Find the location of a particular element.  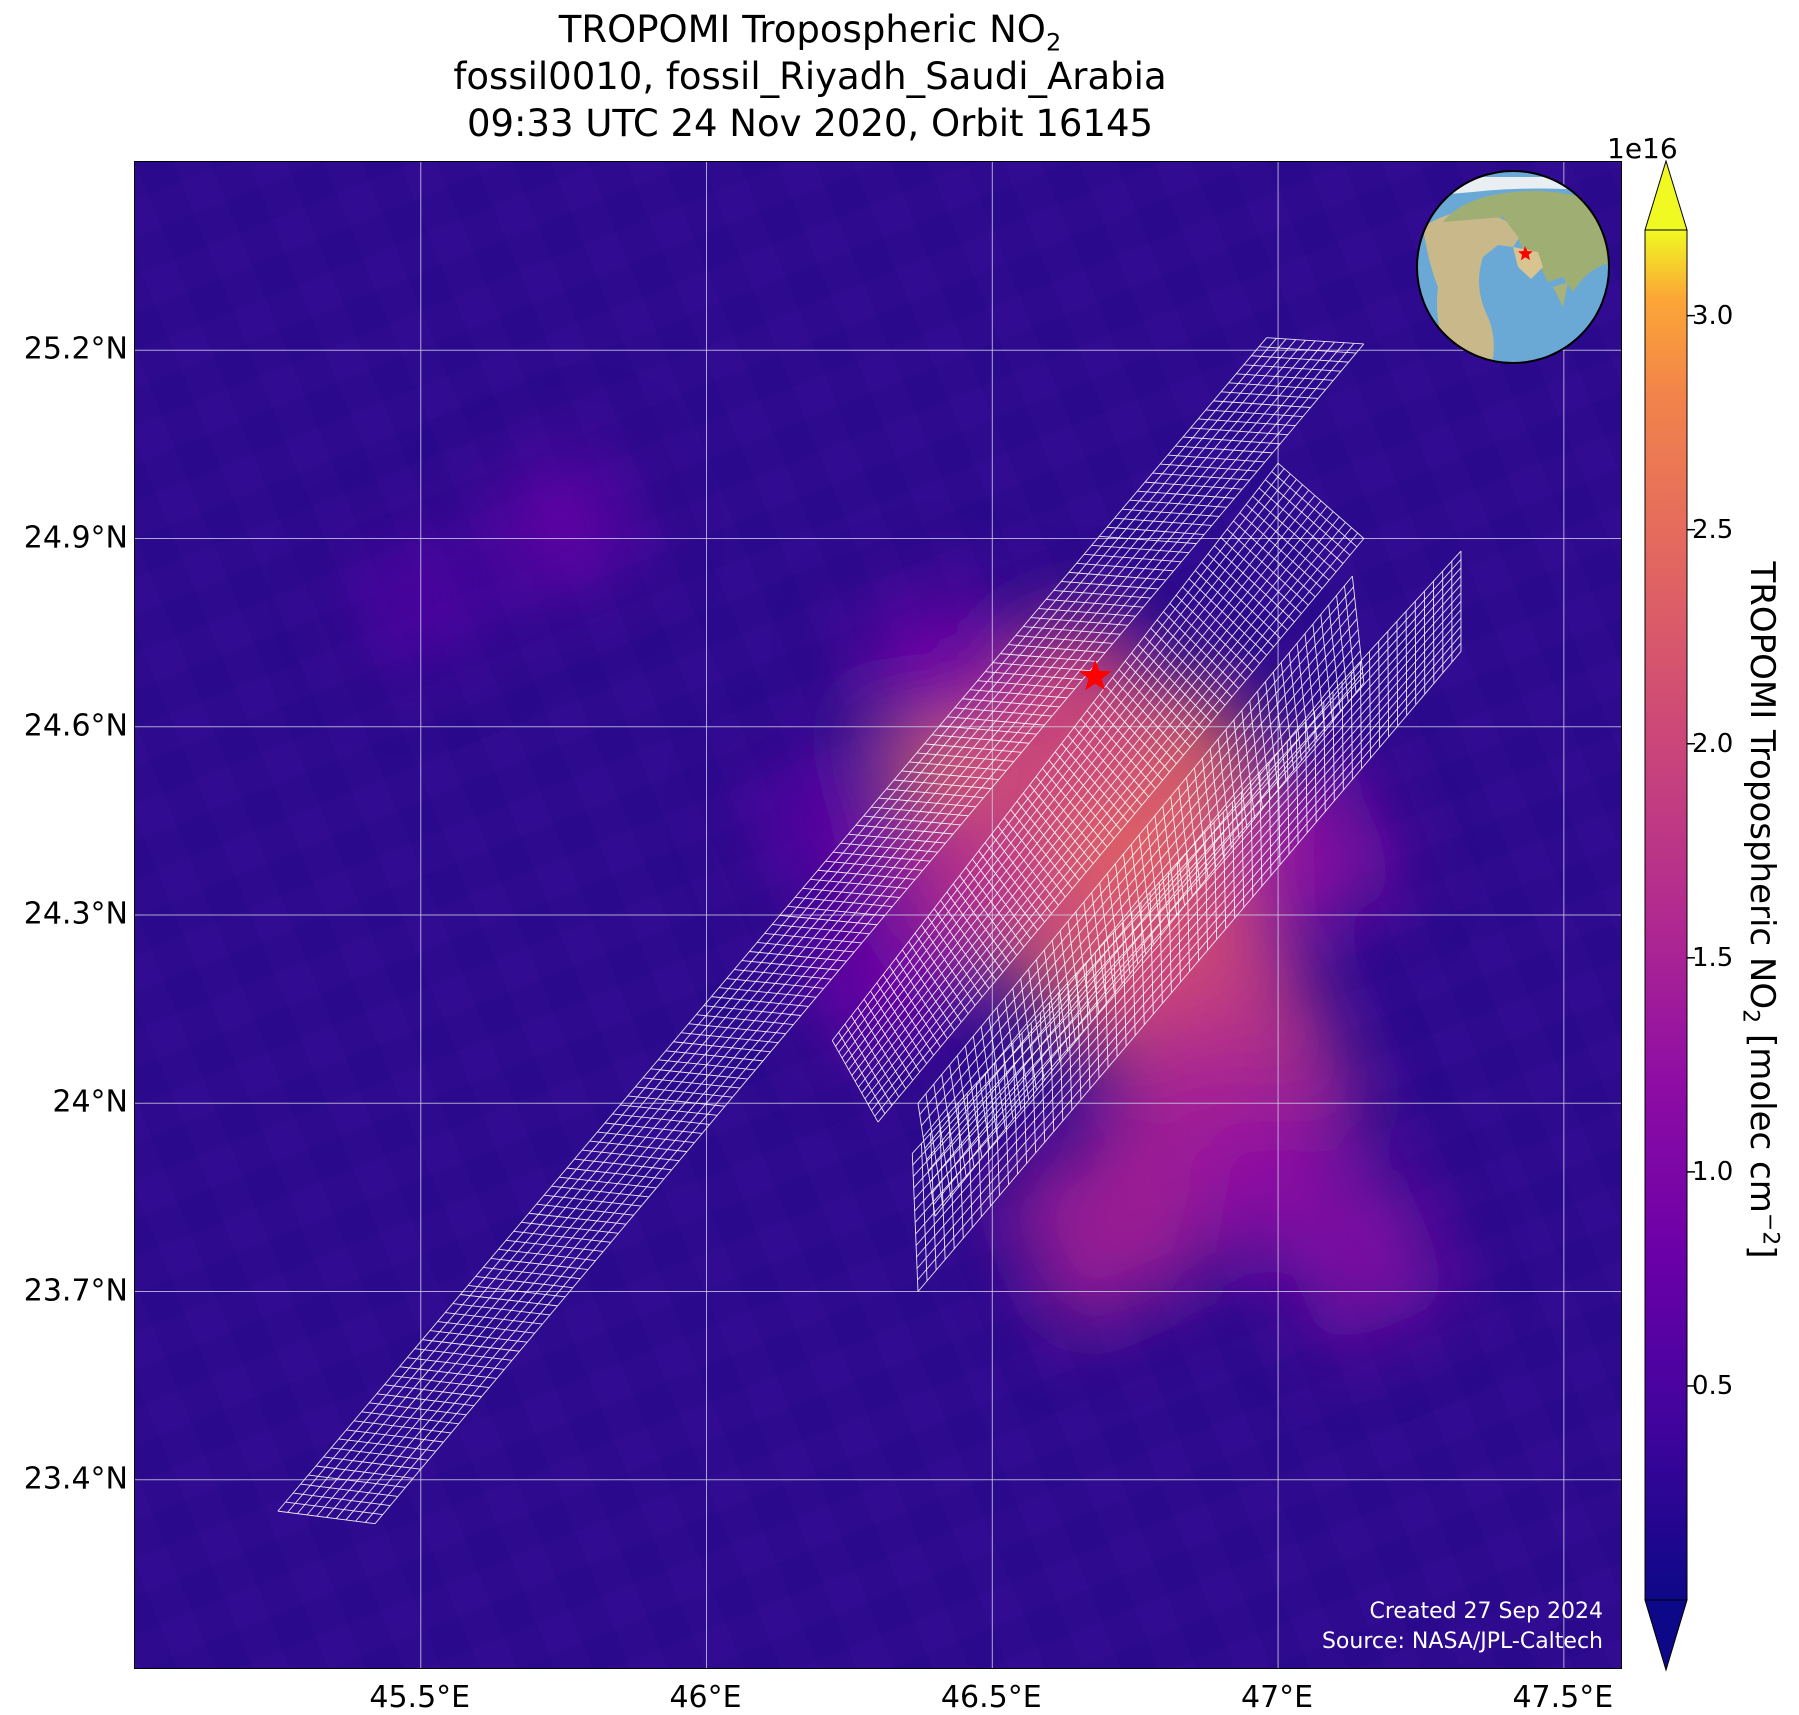

lat-tick-label: 23.7°N is located at coordinates (75, 1290).